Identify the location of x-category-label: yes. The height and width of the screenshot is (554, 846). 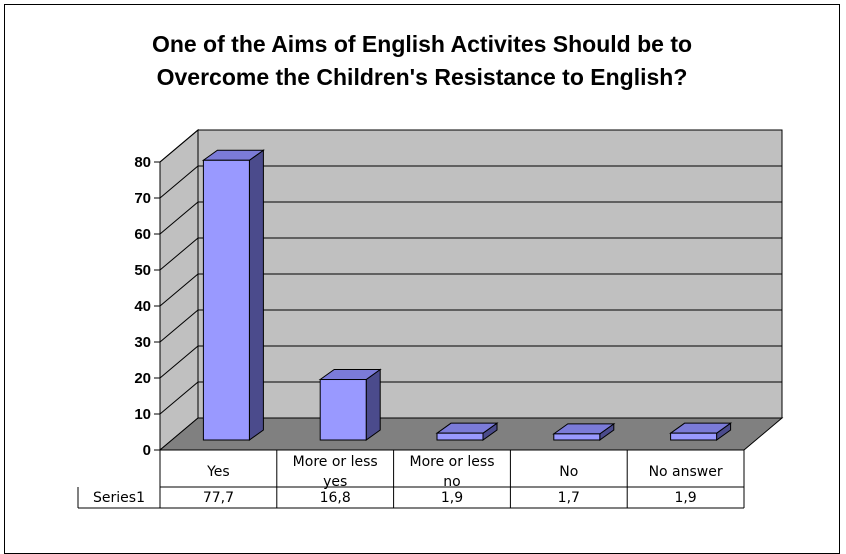
(335, 482).